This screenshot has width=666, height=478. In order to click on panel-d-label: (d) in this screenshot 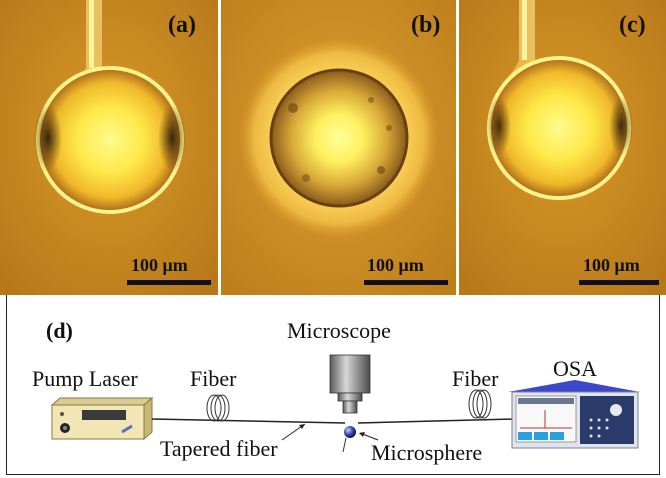, I will do `click(59, 330)`.